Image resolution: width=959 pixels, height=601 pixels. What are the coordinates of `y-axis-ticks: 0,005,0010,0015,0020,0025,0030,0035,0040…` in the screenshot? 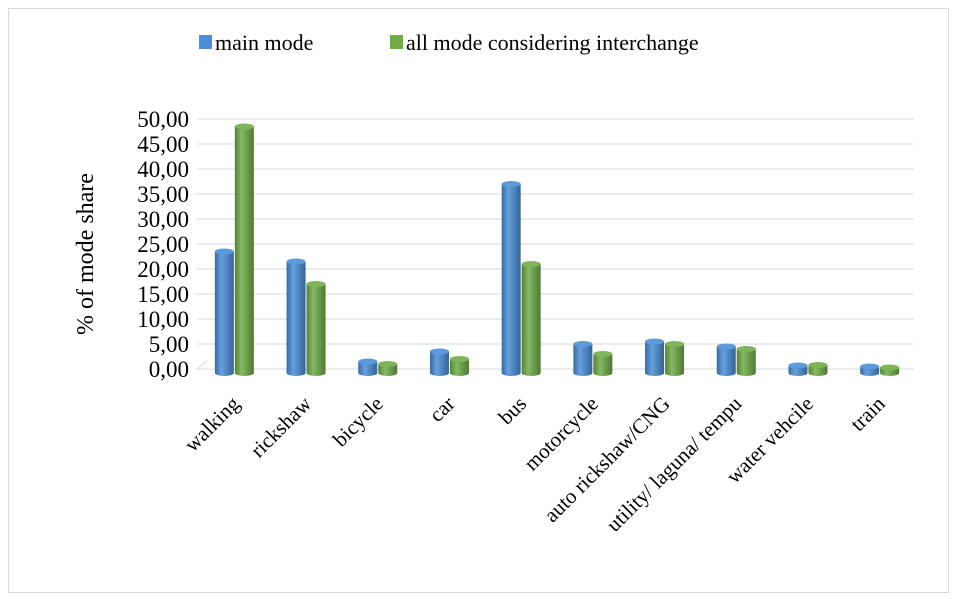 It's located at (163, 244).